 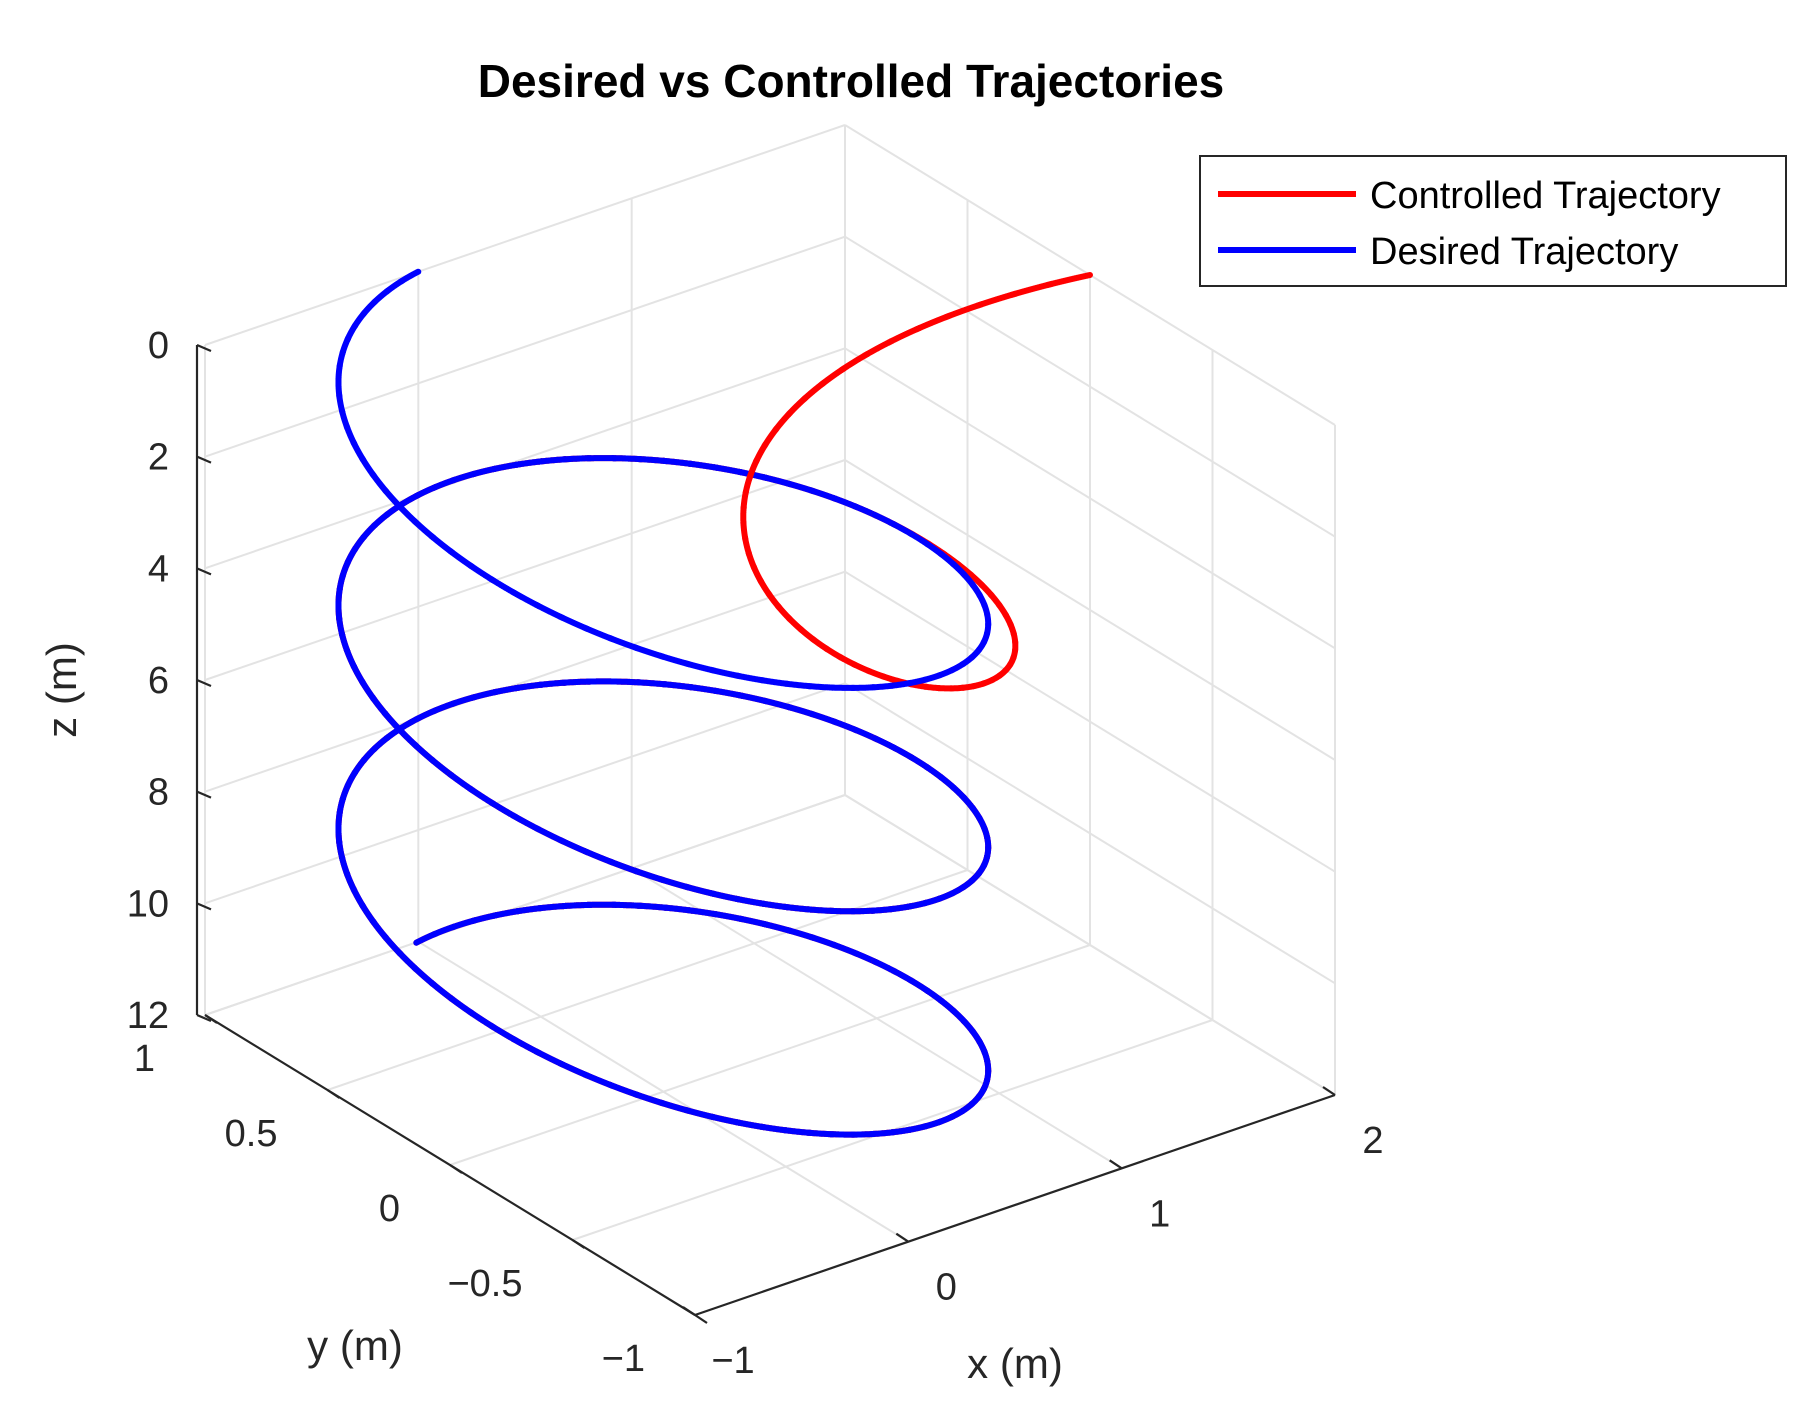 I want to click on y-tick-label: −1, so click(x=623, y=1359).